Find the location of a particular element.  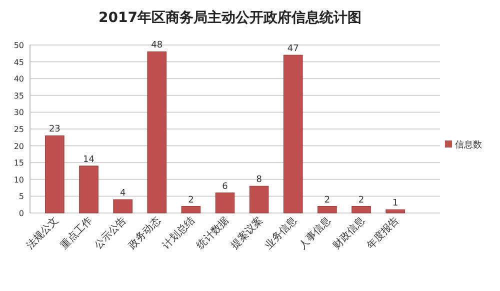

legend-label: 信息数 is located at coordinates (468, 145).